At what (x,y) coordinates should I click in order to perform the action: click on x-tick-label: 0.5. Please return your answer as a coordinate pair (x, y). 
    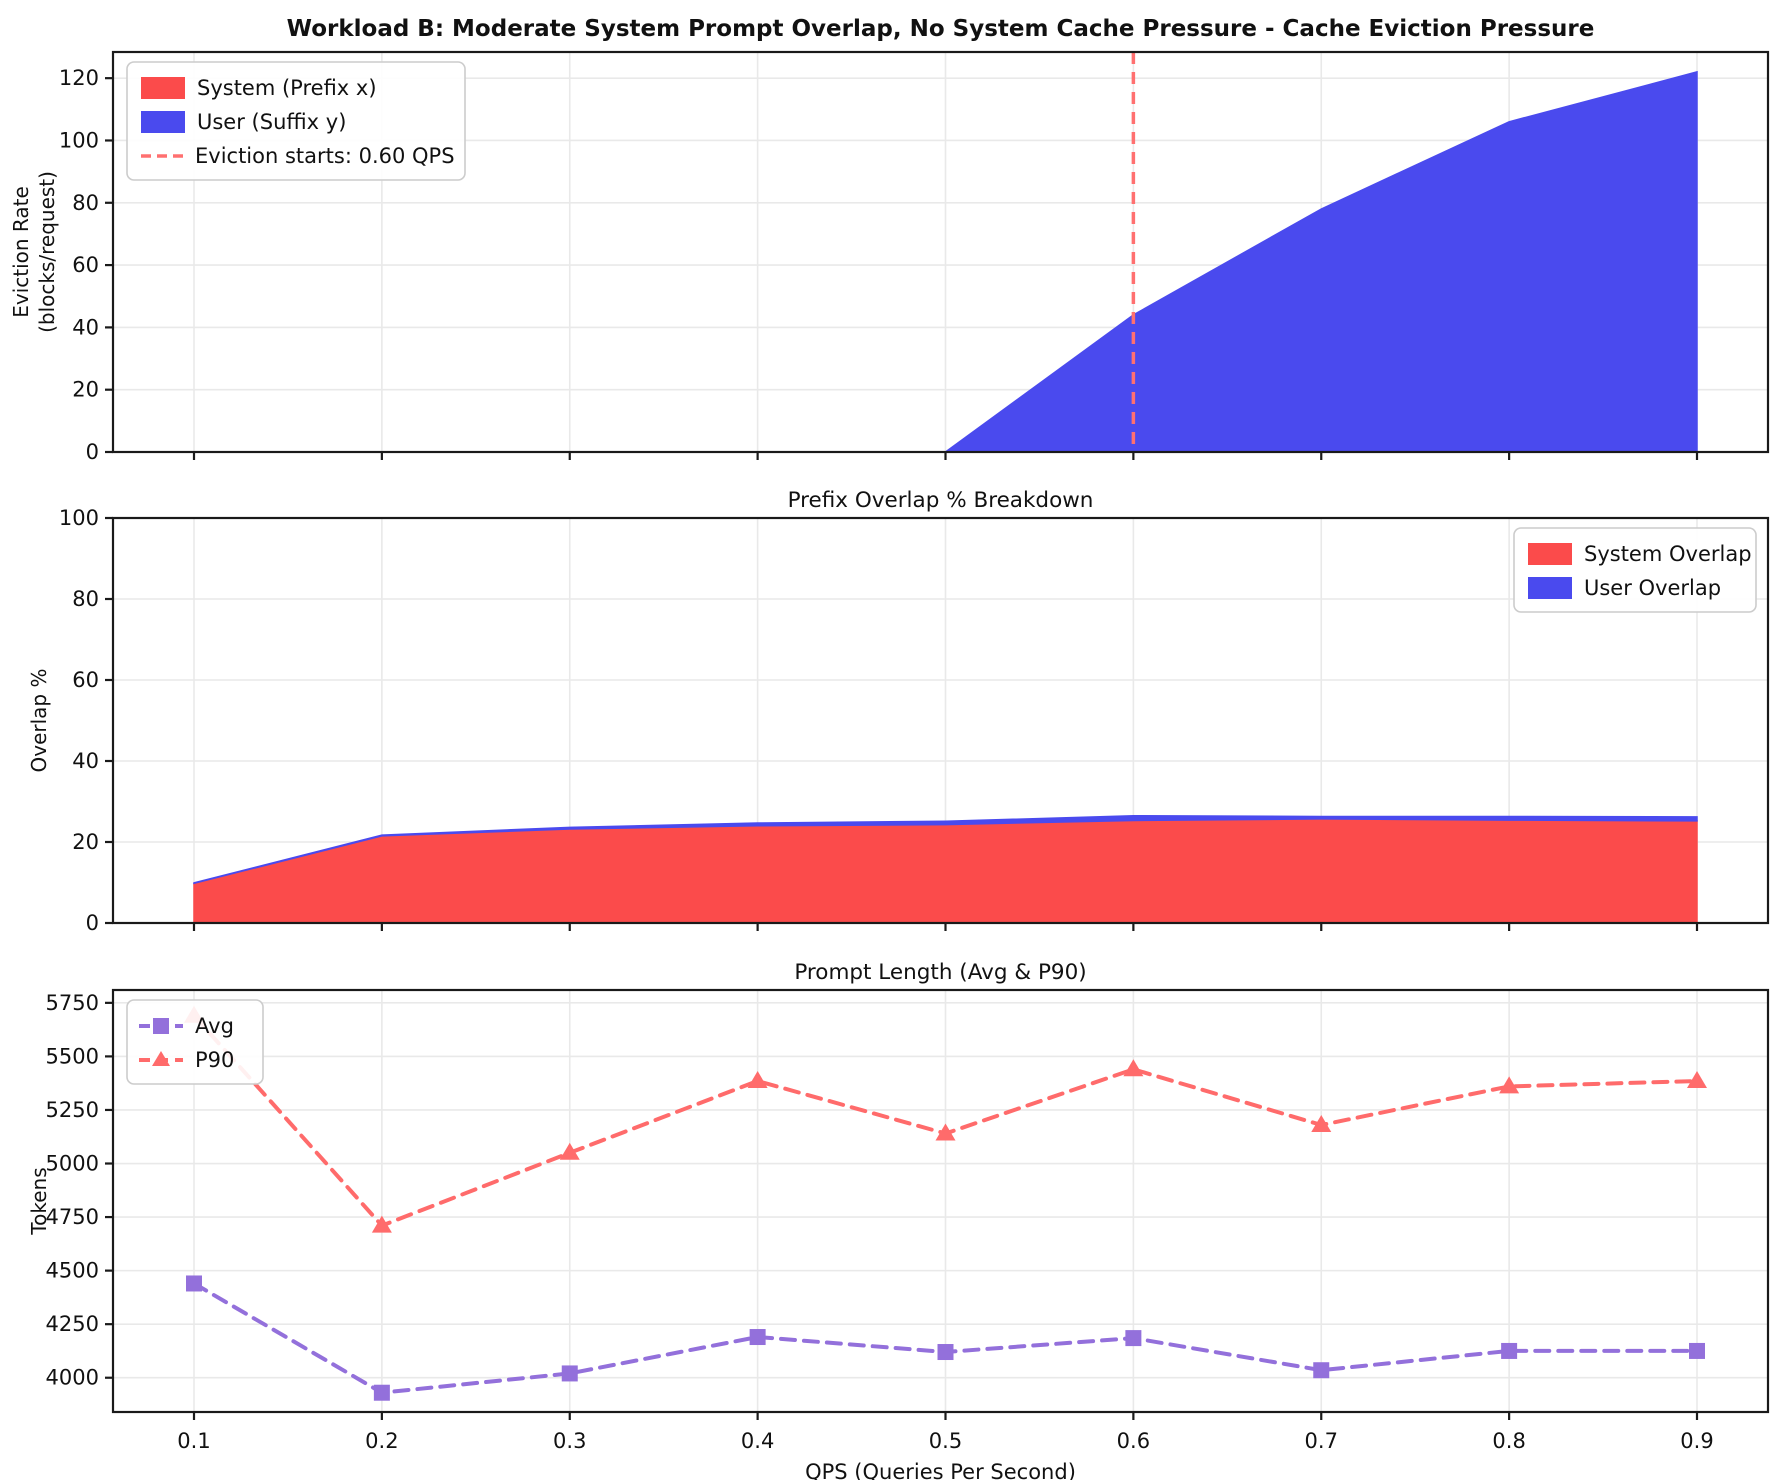
    Looking at the image, I should click on (945, 1441).